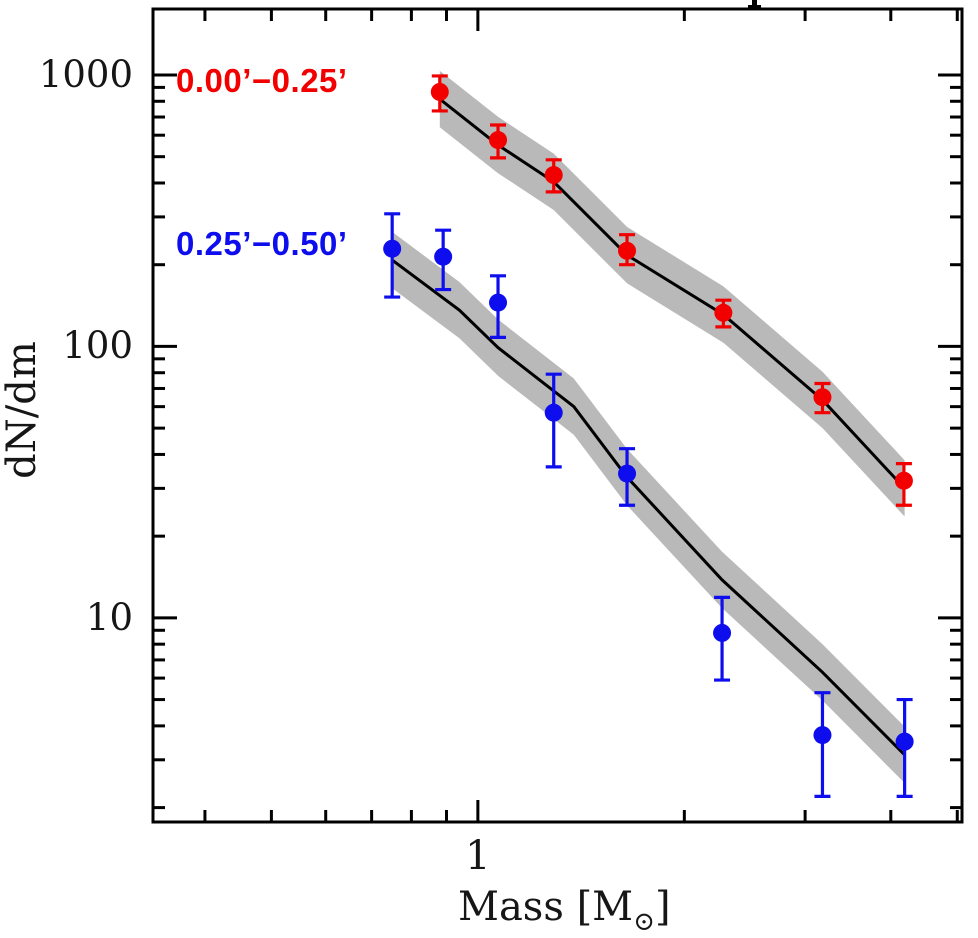  What do you see at coordinates (22, 410) in the screenshot?
I see `y-axis-title: dN/dm` at bounding box center [22, 410].